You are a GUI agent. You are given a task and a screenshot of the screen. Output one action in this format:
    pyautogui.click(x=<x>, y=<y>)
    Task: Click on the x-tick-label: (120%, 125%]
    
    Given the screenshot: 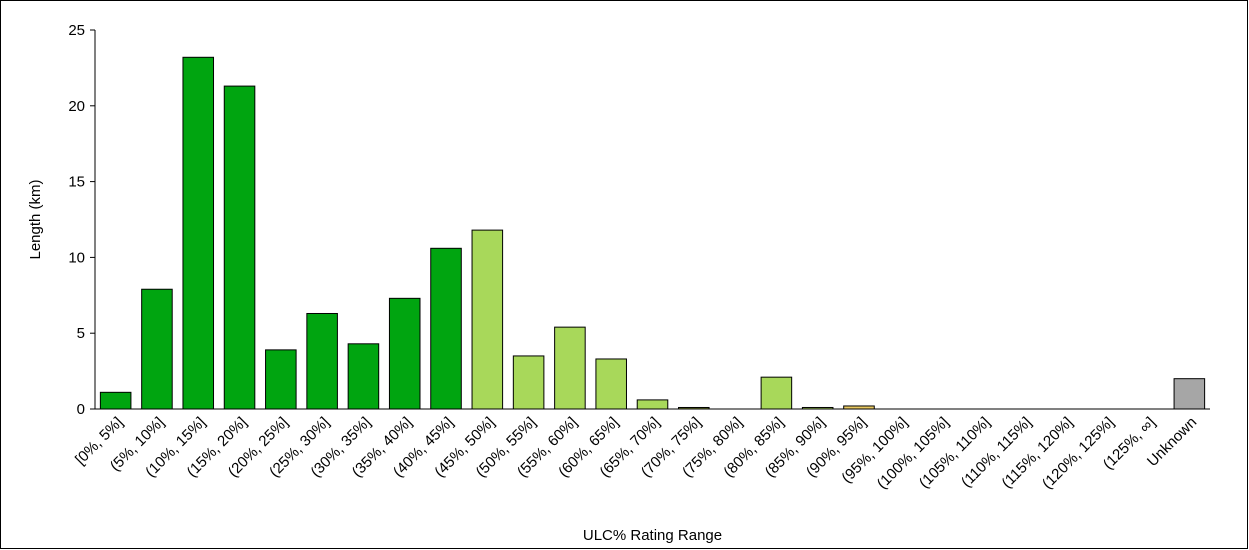 What is the action you would take?
    pyautogui.click(x=1078, y=453)
    